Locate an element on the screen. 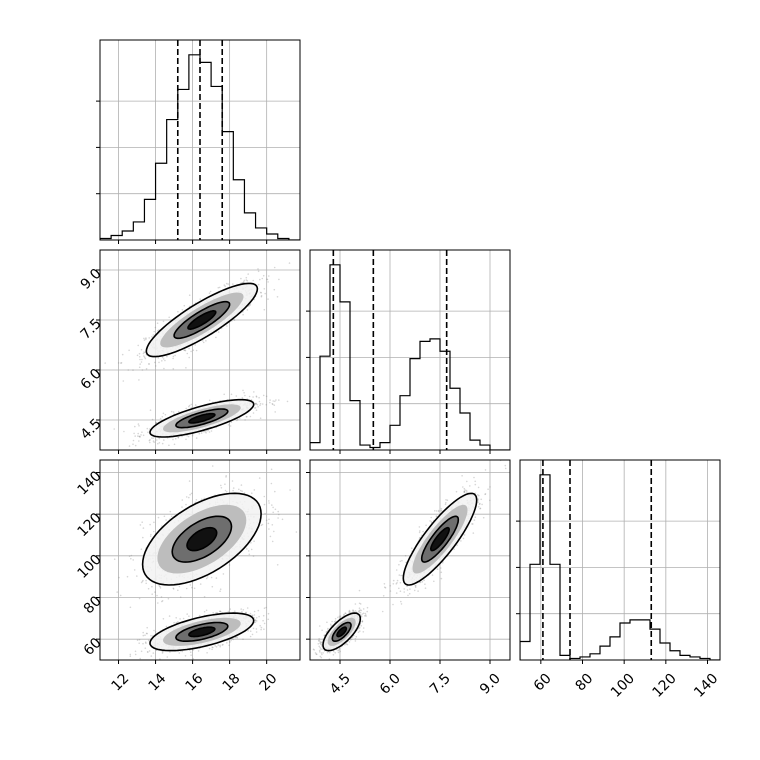 This screenshot has height=760, width=760. panel-2-content is located at coordinates (409, 560).